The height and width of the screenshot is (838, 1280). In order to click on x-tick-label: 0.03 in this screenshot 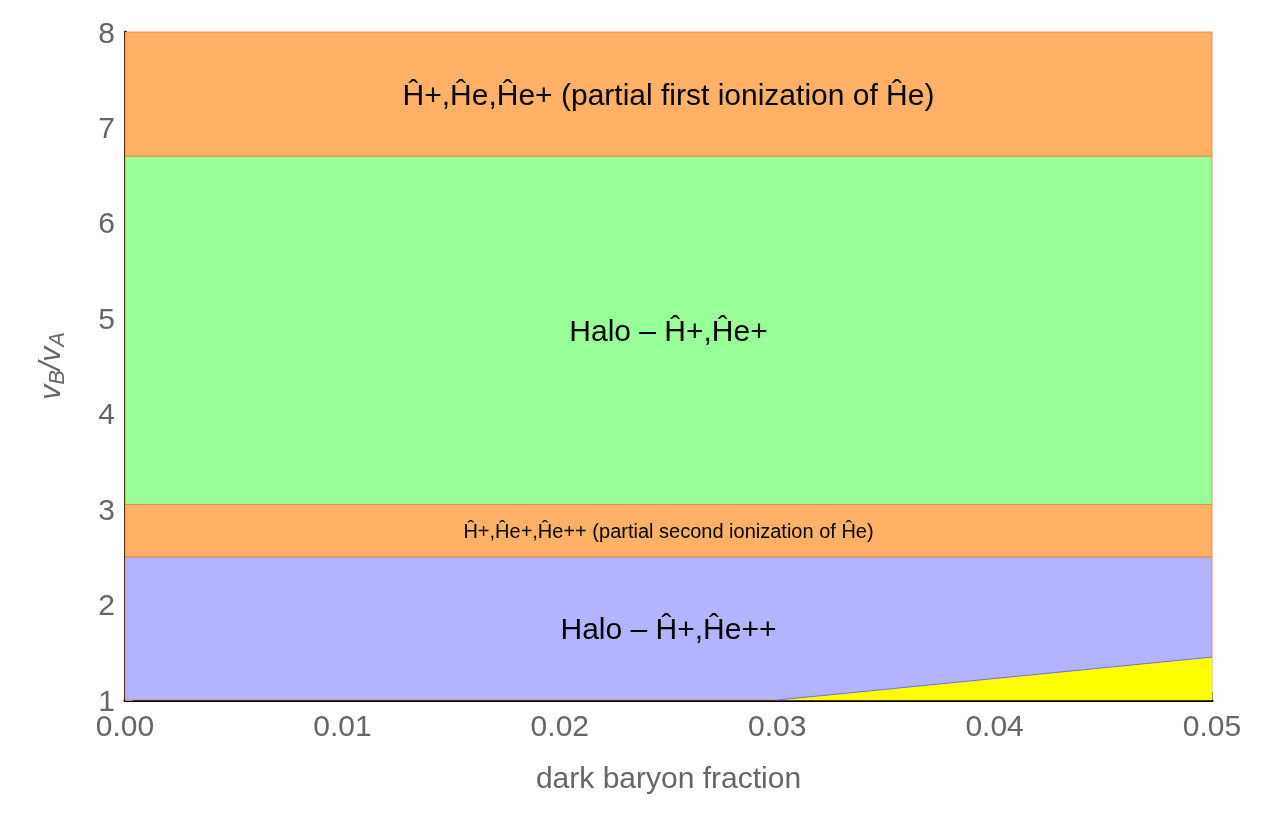, I will do `click(777, 725)`.